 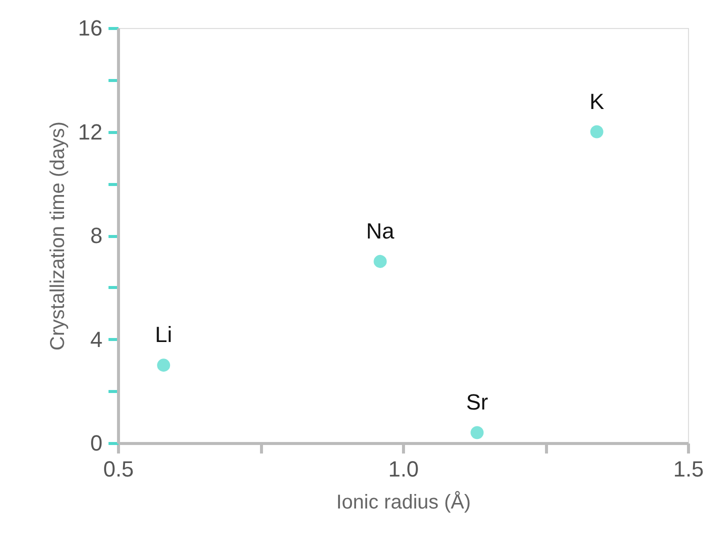 What do you see at coordinates (163, 335) in the screenshot?
I see `annotation: Li` at bounding box center [163, 335].